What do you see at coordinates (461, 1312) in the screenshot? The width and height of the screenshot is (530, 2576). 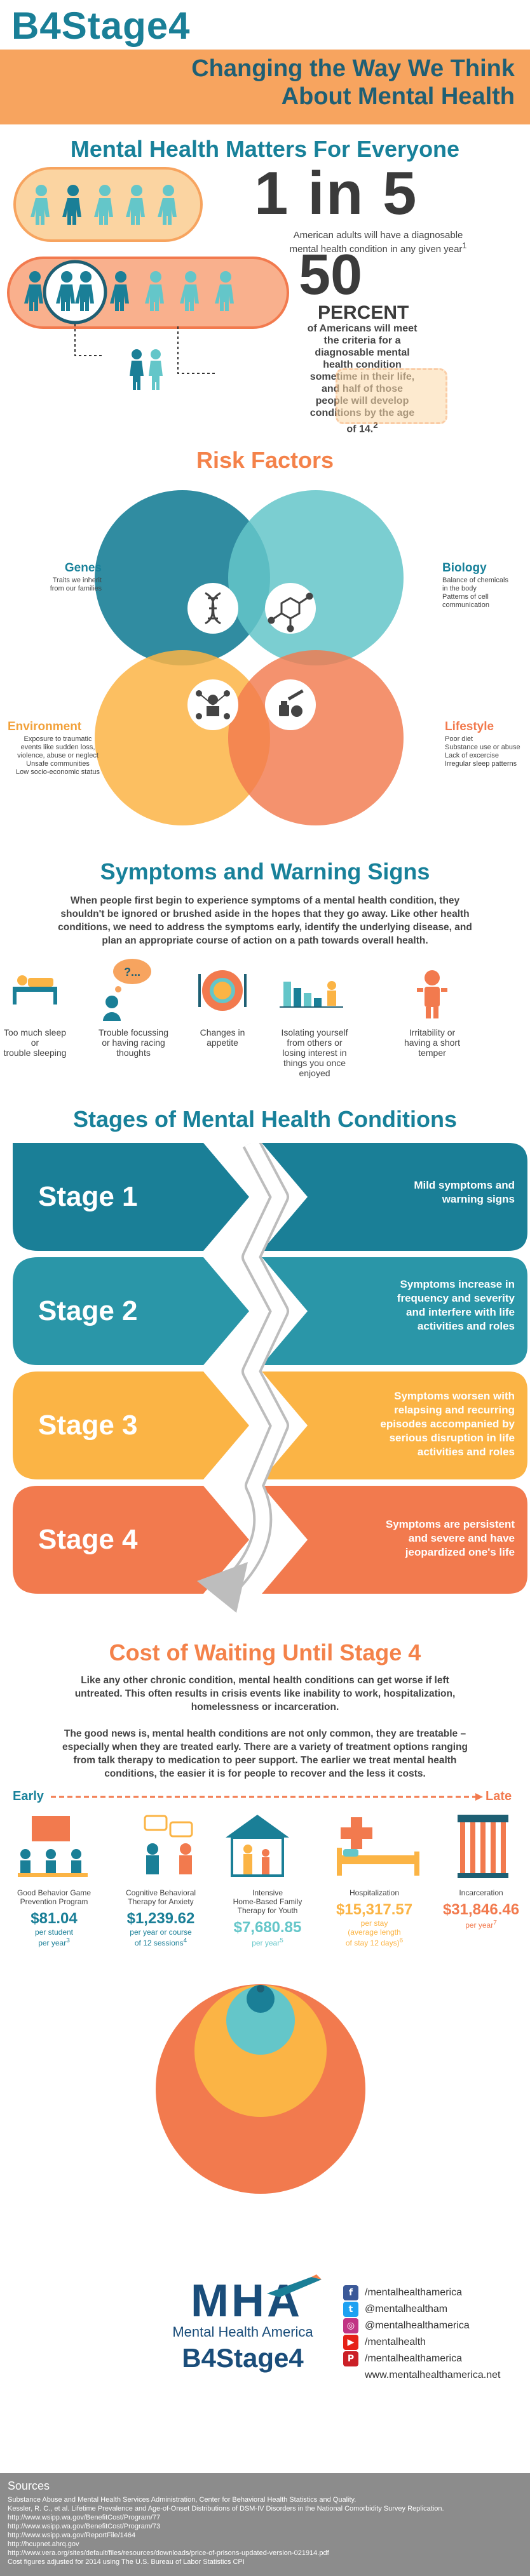 I see `stage-description-line: and interfere with life` at bounding box center [461, 1312].